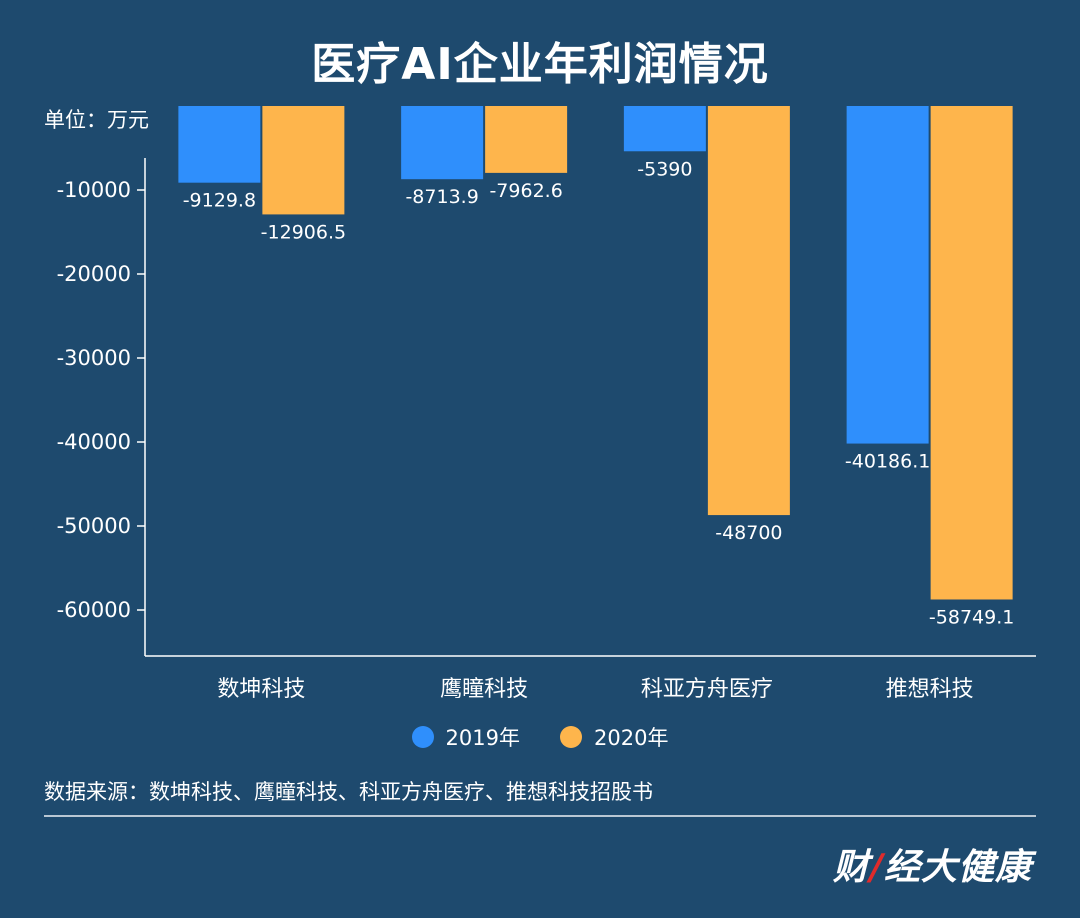  Describe the element at coordinates (94, 274) in the screenshot. I see `y-tick-label: -20000` at that location.